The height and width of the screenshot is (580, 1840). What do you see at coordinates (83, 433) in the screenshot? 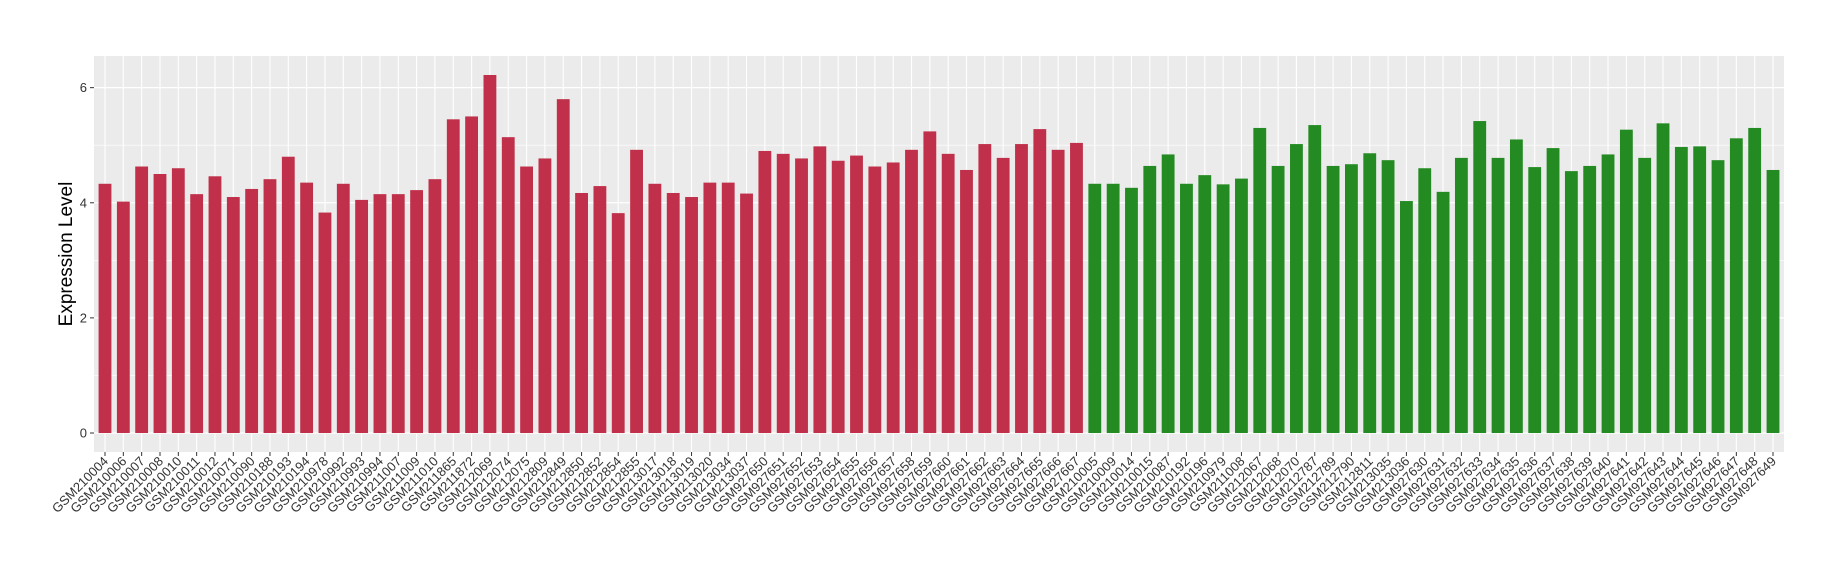
I see `y-tick-label: 0` at bounding box center [83, 433].